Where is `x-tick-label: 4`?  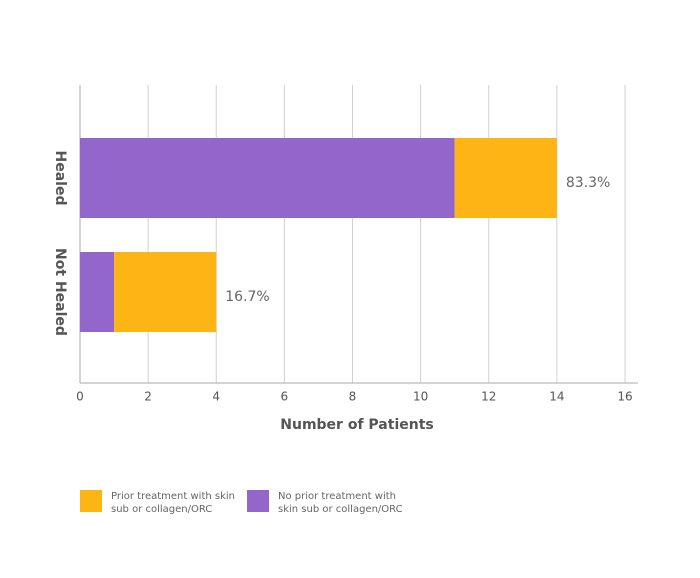
x-tick-label: 4 is located at coordinates (216, 397).